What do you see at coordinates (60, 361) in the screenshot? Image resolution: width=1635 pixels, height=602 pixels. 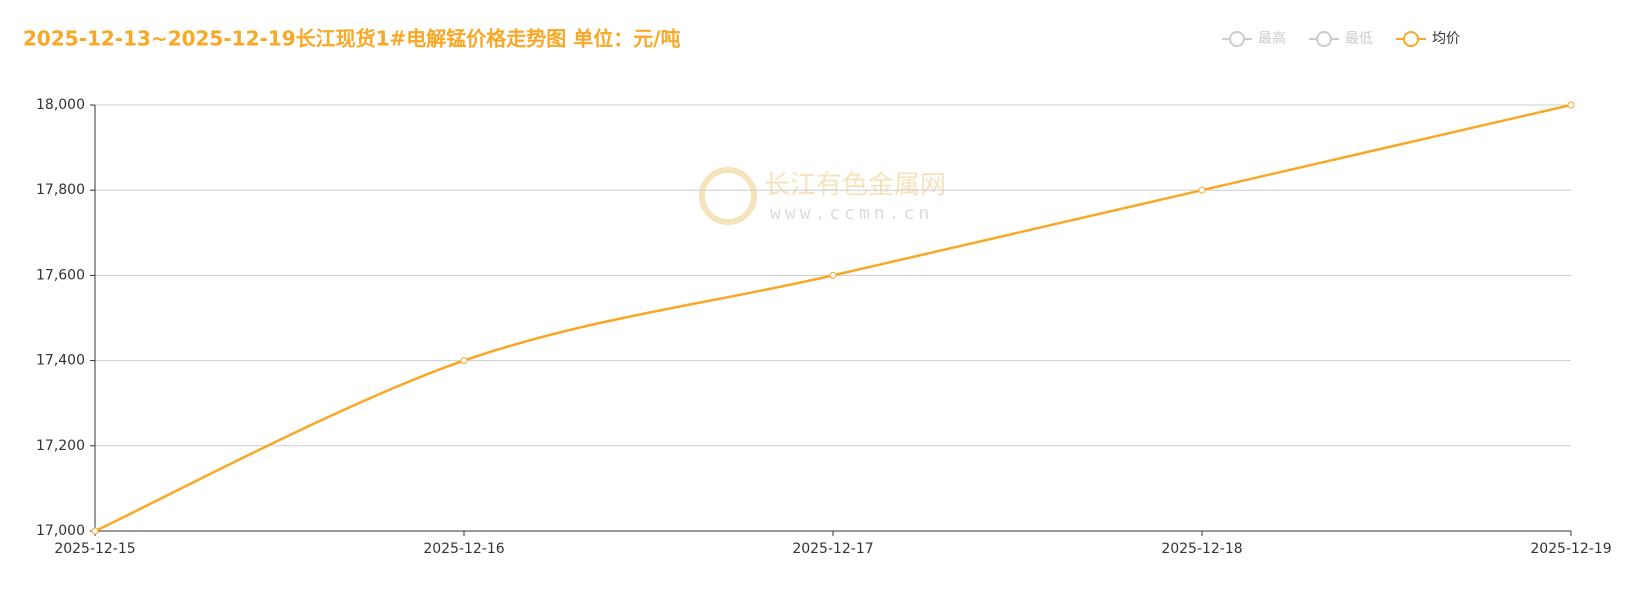 I see `y-tick-label: 17,400` at bounding box center [60, 361].